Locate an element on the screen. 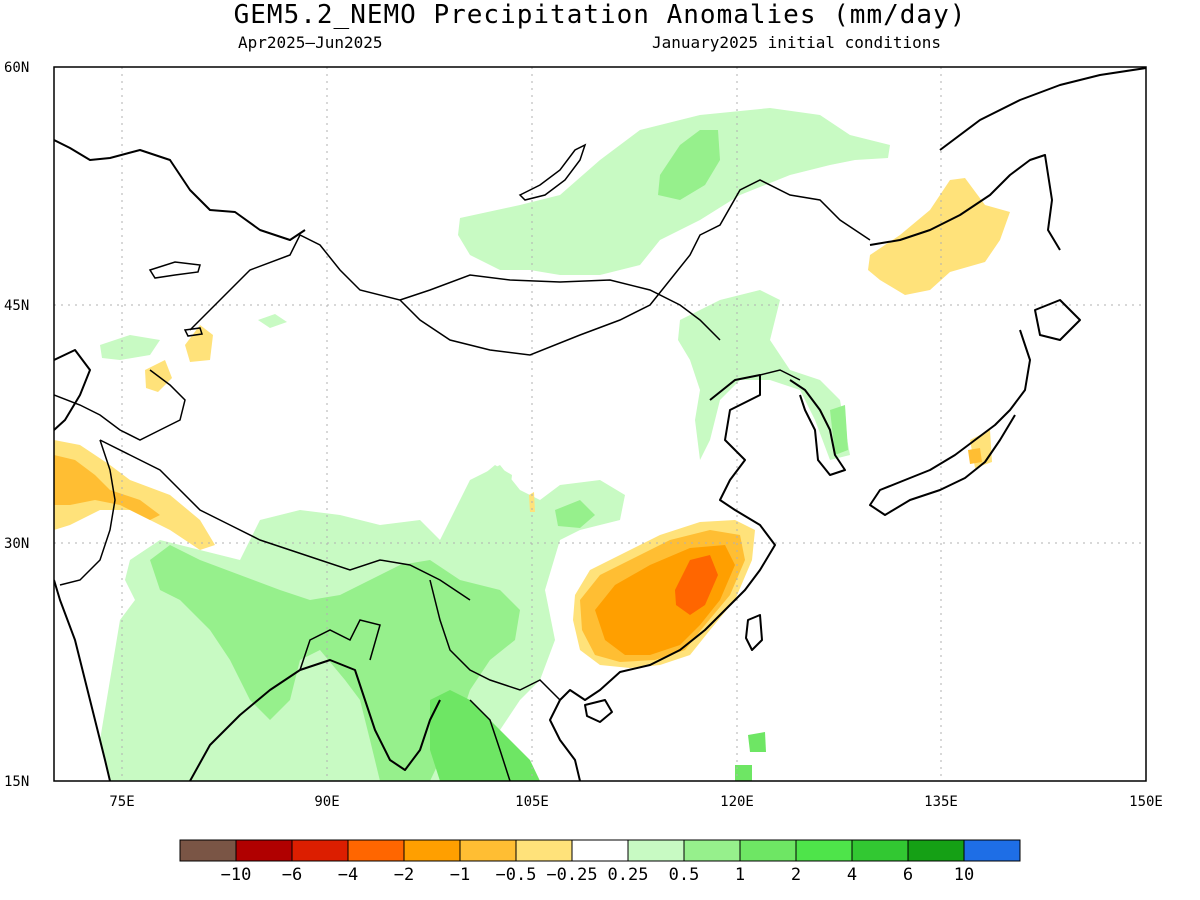 The width and height of the screenshot is (1200, 900). lon-label-105e: 105E is located at coordinates (532, 802).